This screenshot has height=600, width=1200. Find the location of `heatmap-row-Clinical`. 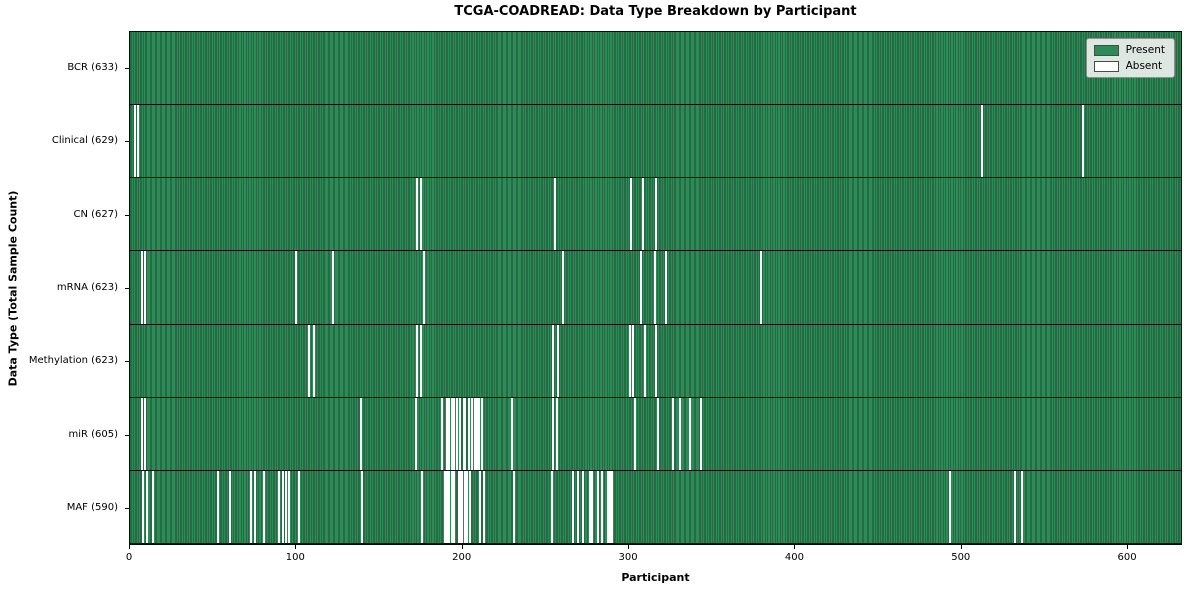

heatmap-row-Clinical is located at coordinates (655, 142).